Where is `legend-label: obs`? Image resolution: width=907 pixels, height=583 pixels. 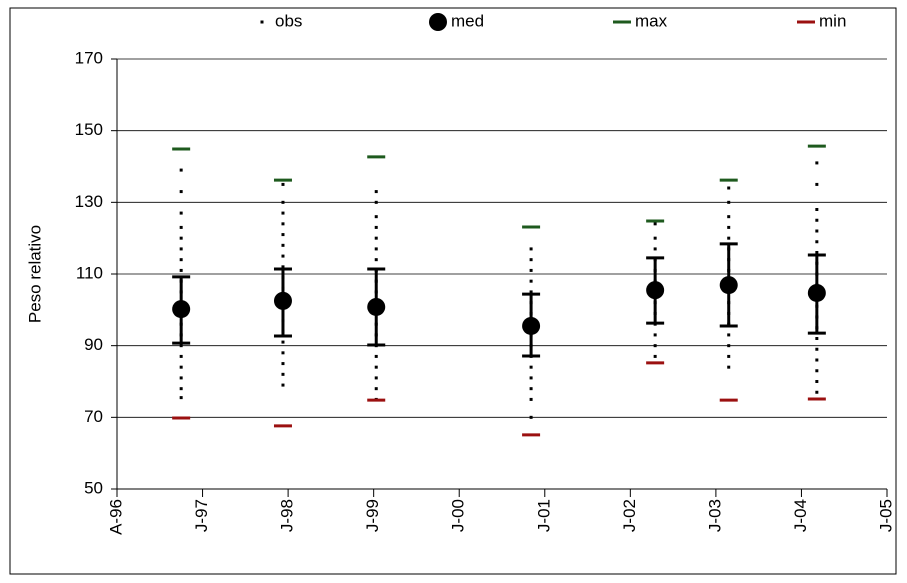 legend-label: obs is located at coordinates (288, 20).